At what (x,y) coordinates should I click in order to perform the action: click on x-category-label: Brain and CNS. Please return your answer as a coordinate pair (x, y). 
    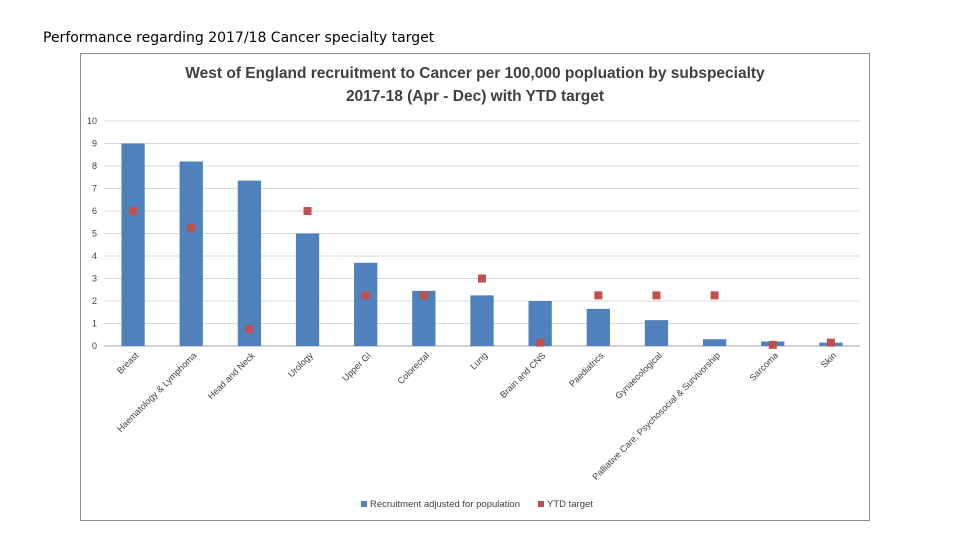
    Looking at the image, I should click on (523, 375).